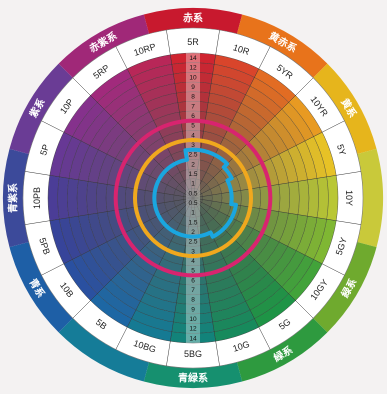 The image size is (387, 394). I want to click on hue-label: 5R, so click(193, 42).